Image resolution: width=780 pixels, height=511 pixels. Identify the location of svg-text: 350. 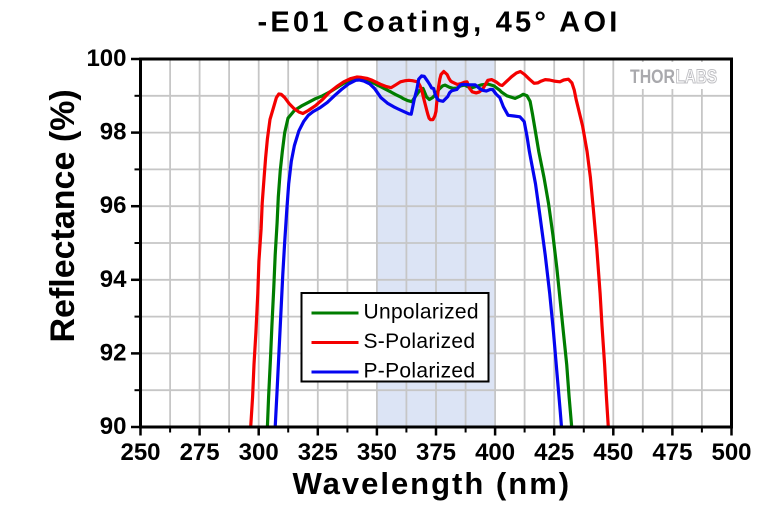
(377, 452).